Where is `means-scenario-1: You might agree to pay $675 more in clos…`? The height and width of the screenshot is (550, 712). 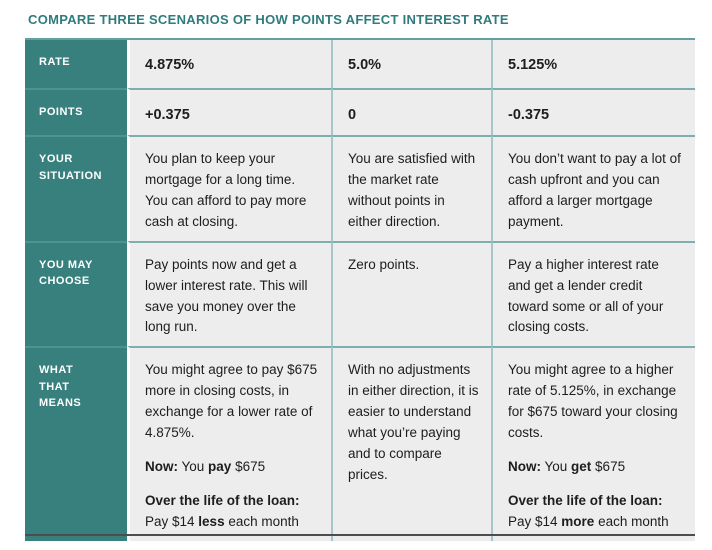
means-scenario-1: You might agree to pay $675 more in clos… is located at coordinates (229, 444).